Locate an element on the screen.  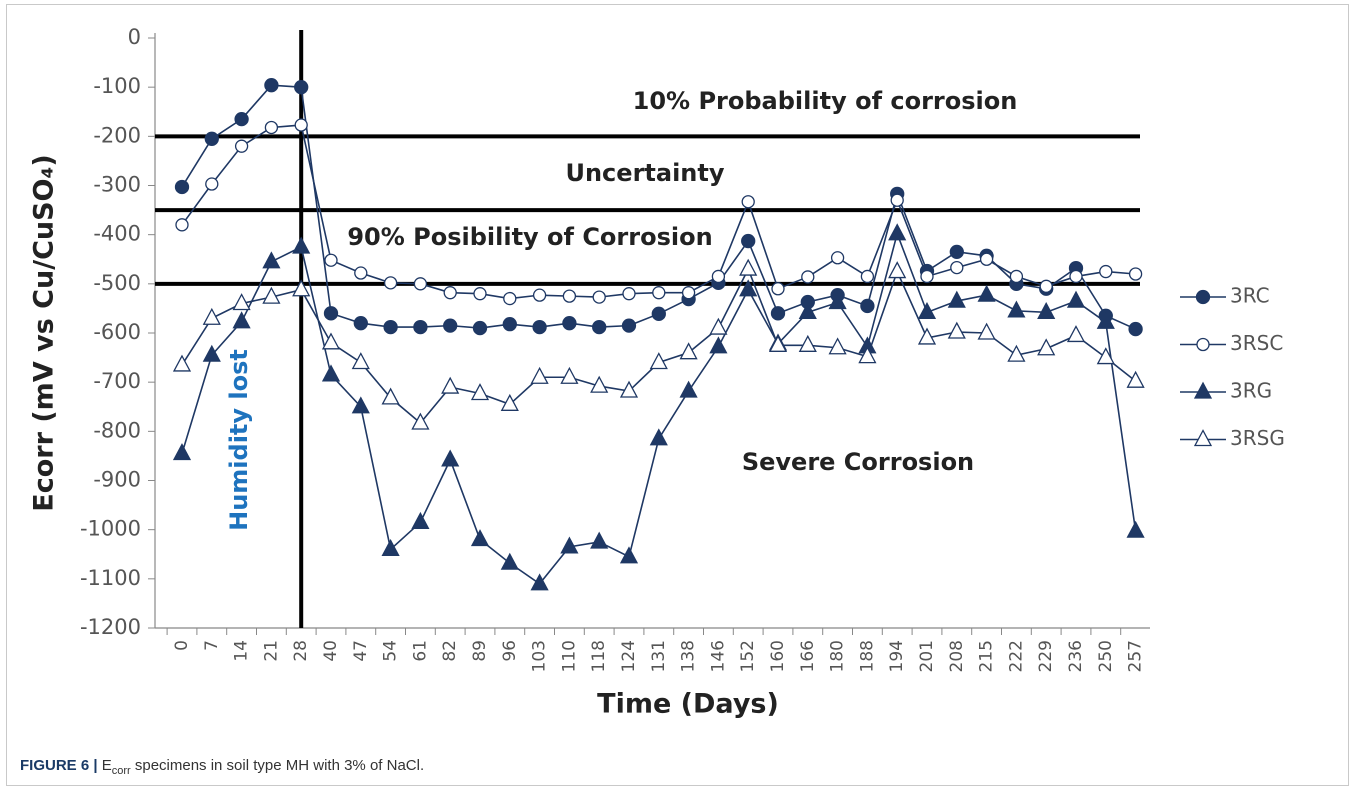
x-tick-label: 47 is located at coordinates (361, 651).